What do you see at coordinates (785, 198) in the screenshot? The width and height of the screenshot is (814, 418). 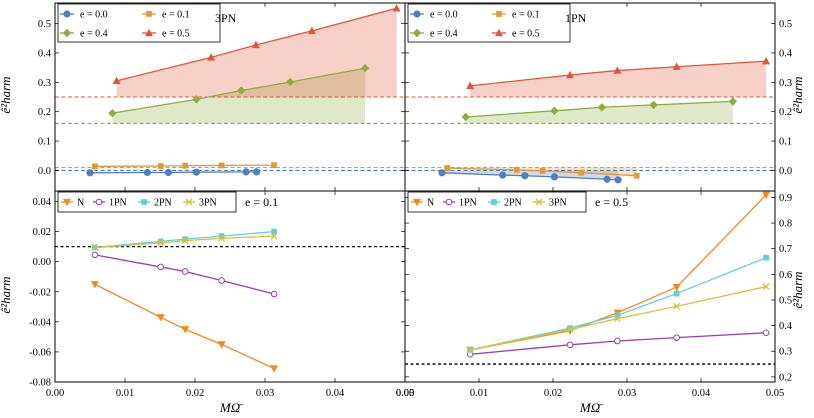 I see `y-tick-label: 0.9` at bounding box center [785, 198].